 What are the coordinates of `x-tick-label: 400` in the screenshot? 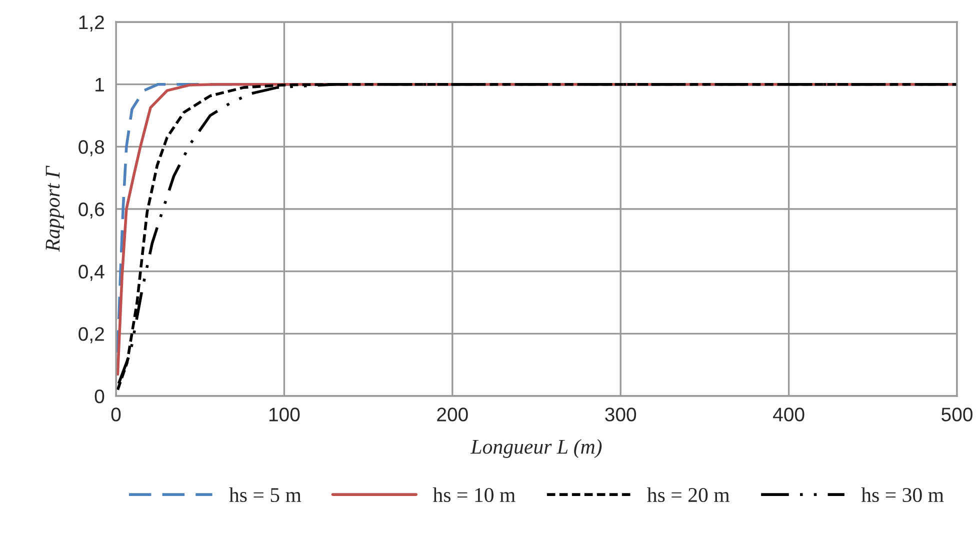 It's located at (788, 415).